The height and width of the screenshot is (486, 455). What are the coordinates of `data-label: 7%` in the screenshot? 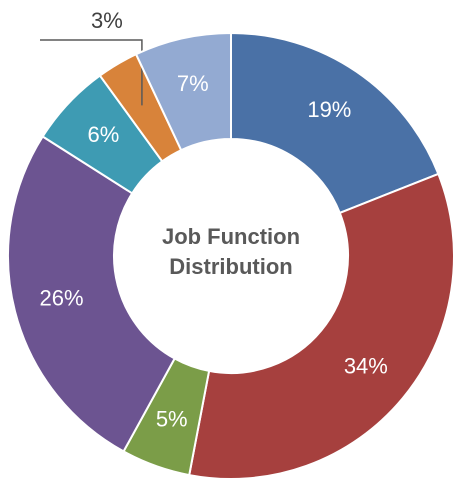 It's located at (193, 83).